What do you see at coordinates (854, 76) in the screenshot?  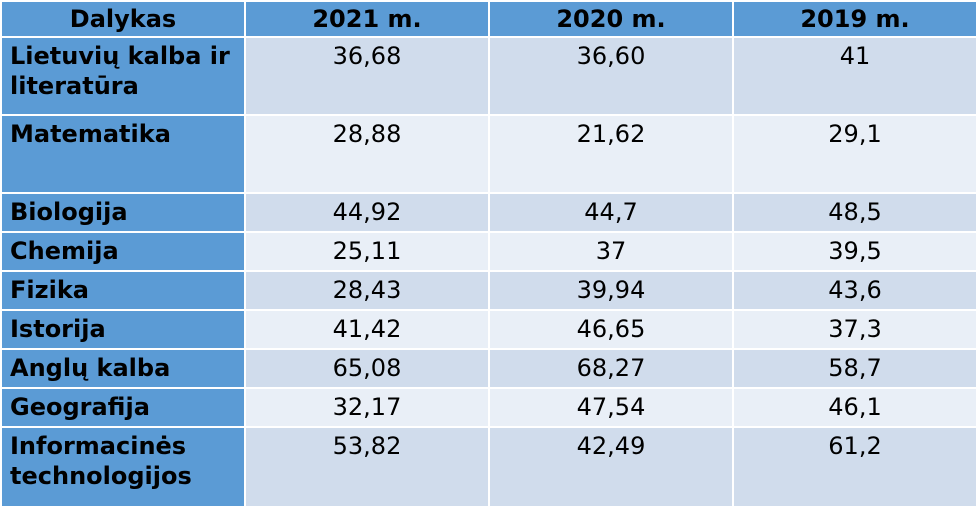 I see `value-2019: 41` at bounding box center [854, 76].